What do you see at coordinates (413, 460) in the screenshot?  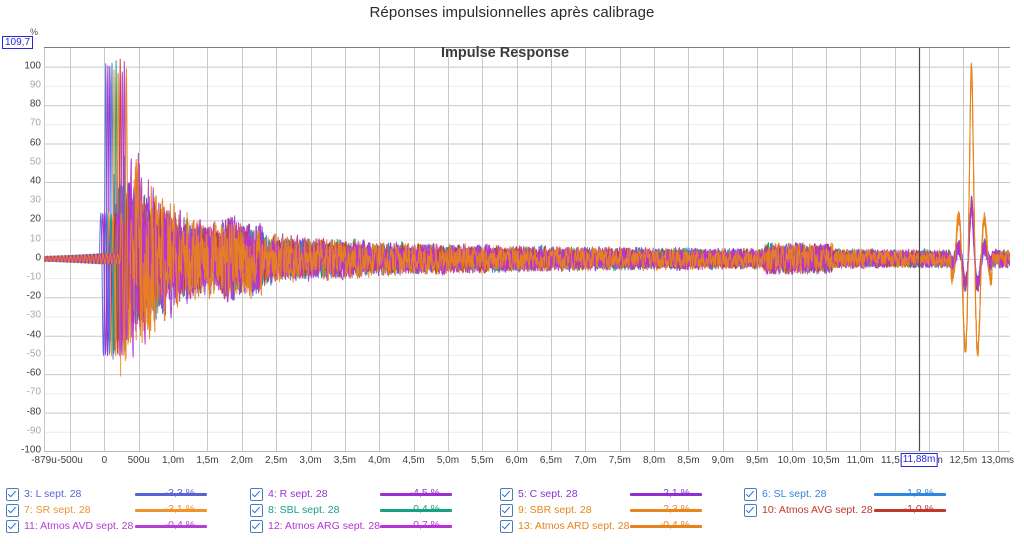 I see `x-tick-label: 4,5m` at bounding box center [413, 460].